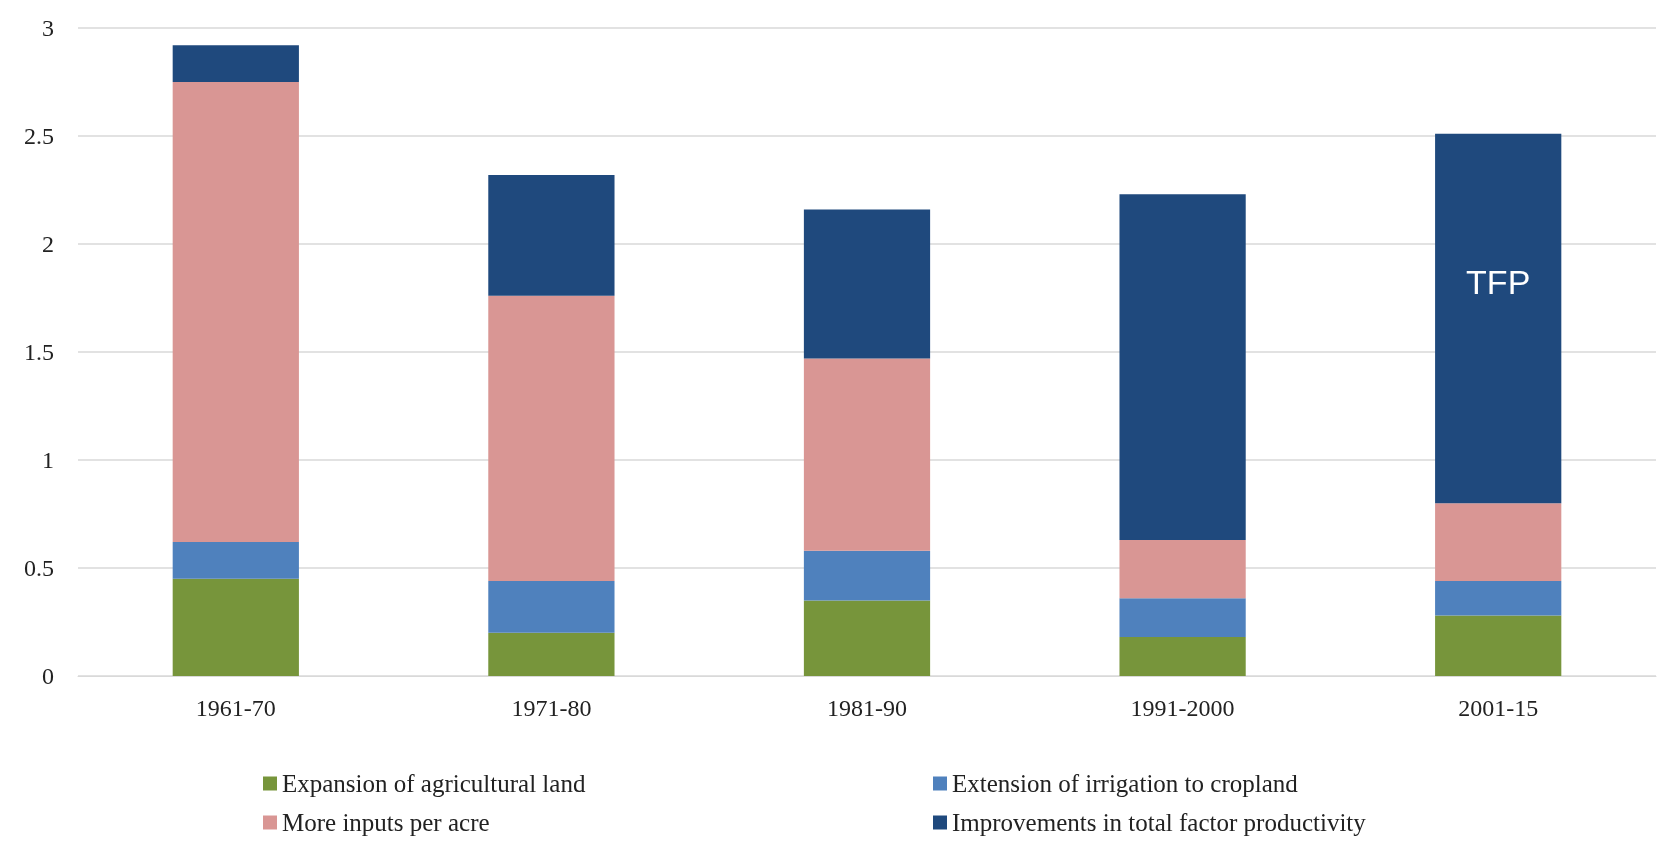 Image resolution: width=1674 pixels, height=854 pixels. What do you see at coordinates (48, 460) in the screenshot?
I see `y-tick-label: 1` at bounding box center [48, 460].